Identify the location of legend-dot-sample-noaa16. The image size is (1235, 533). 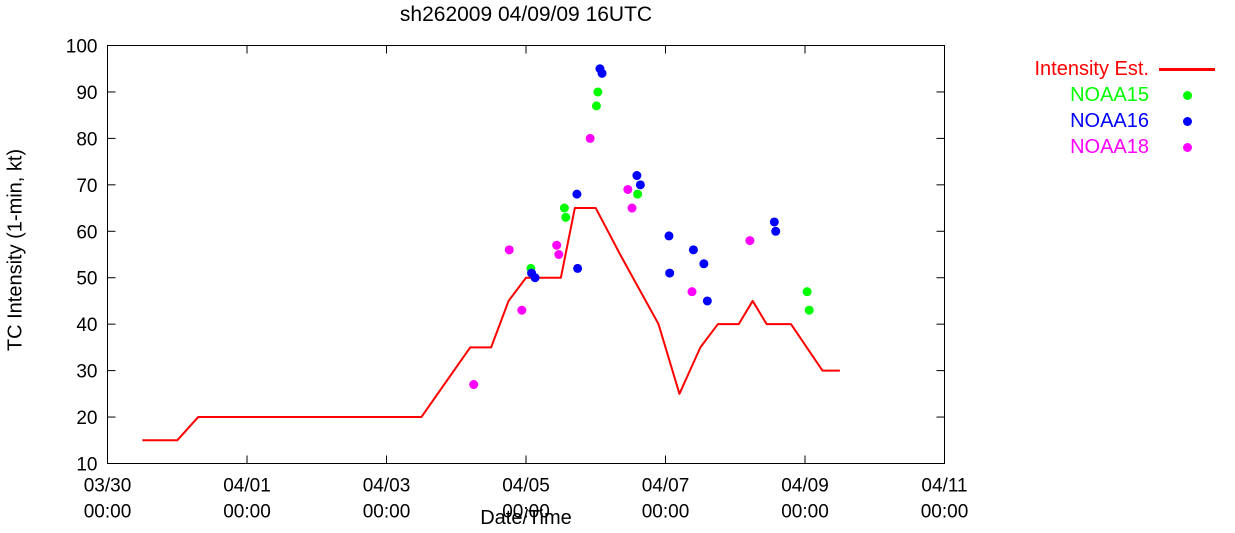
(1187, 121).